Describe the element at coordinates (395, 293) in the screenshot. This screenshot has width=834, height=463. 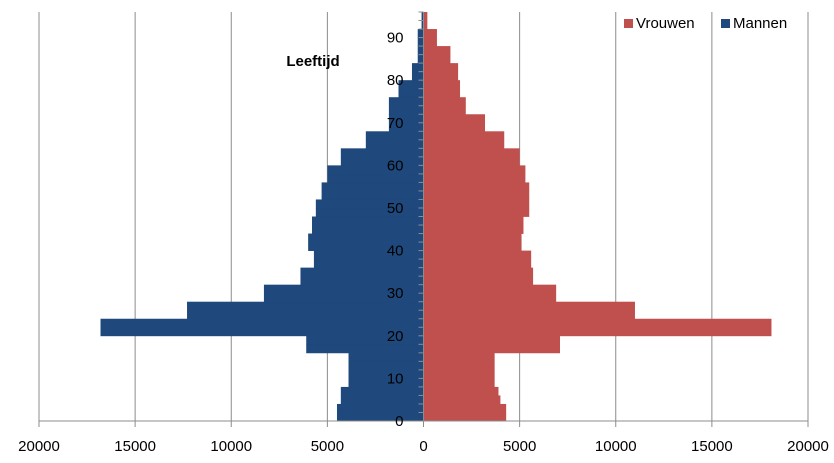
I see `y-tick-label: 30` at that location.